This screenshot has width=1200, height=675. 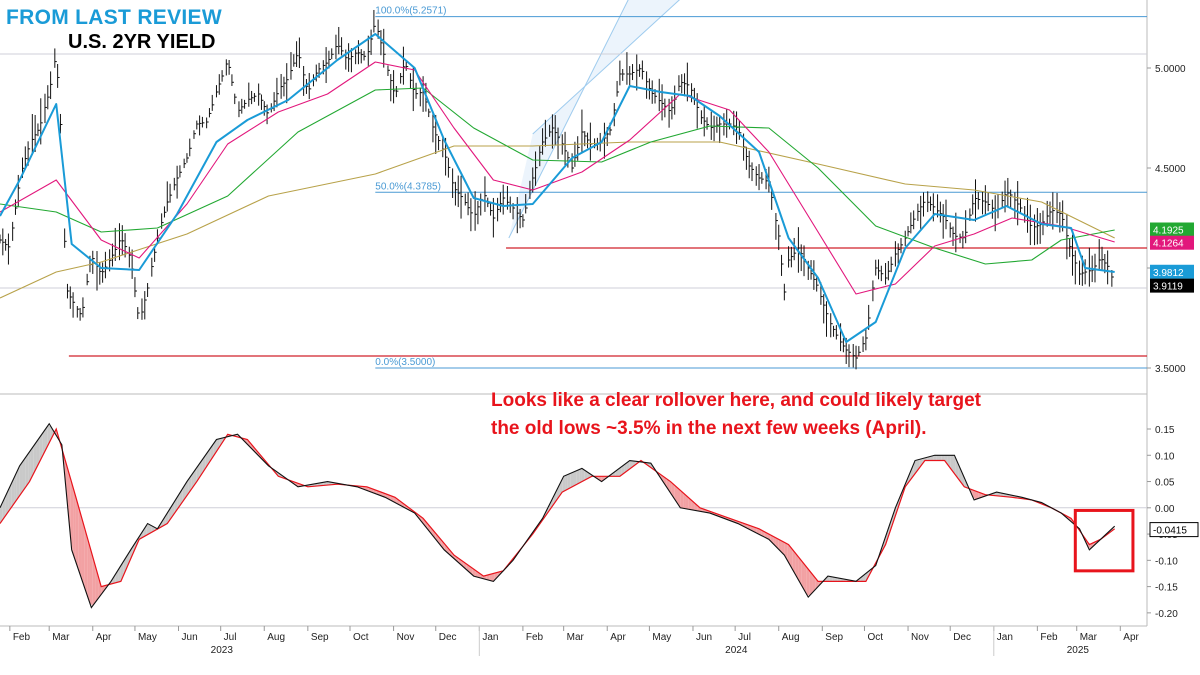 What do you see at coordinates (408, 186) in the screenshot?
I see `fib-label-1: 50.0%(4.3785)` at bounding box center [408, 186].